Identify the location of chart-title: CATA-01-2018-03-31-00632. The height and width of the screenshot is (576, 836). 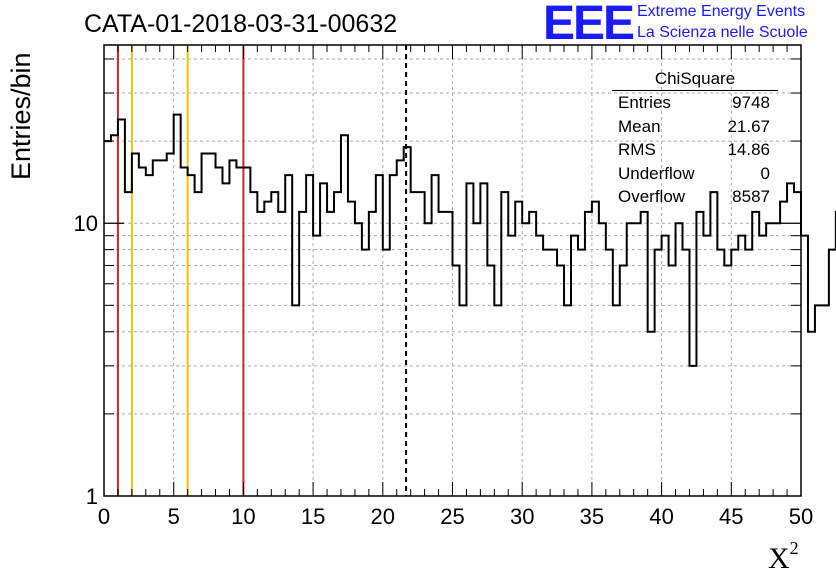
(241, 24).